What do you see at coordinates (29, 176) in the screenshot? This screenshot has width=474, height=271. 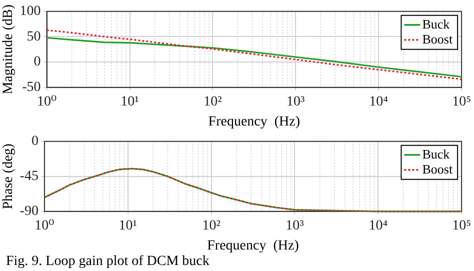 I see `y-tick-label: -45` at bounding box center [29, 176].